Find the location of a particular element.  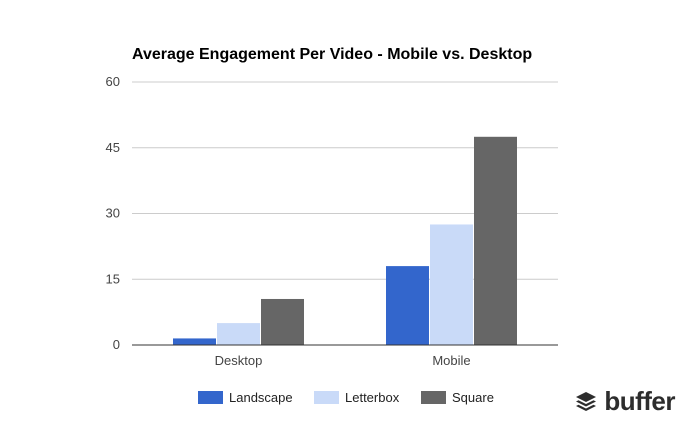

legend-label-letterbox: Letterbox is located at coordinates (372, 397).